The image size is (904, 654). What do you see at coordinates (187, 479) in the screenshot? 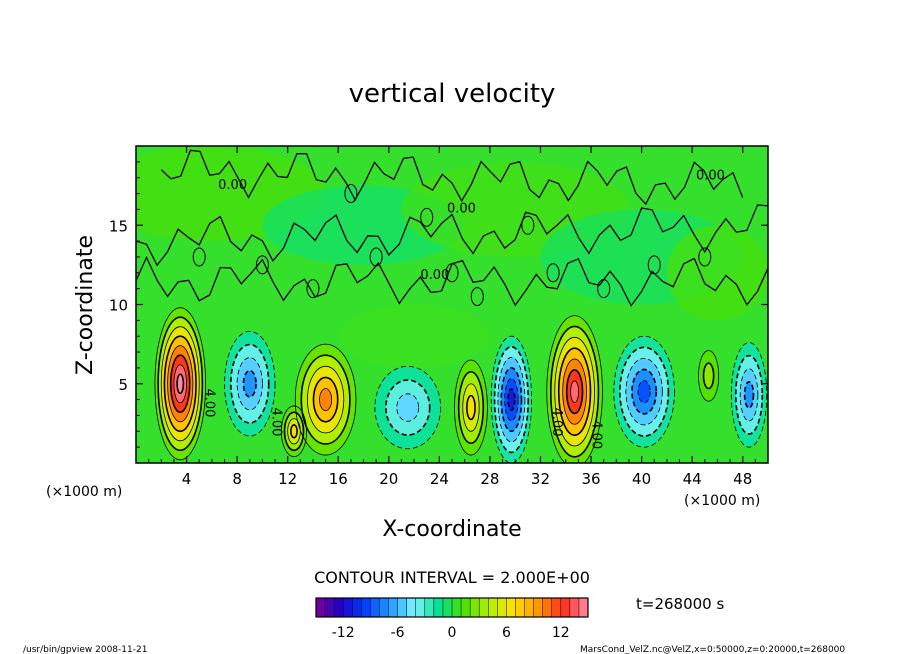
I see `x-tick-label: 4` at bounding box center [187, 479].